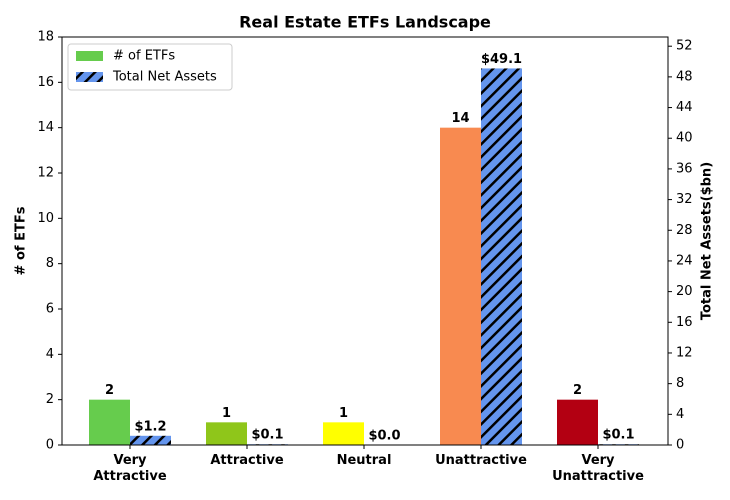 The width and height of the screenshot is (730, 500). I want to click on y-tick-label: 12, so click(45, 173).